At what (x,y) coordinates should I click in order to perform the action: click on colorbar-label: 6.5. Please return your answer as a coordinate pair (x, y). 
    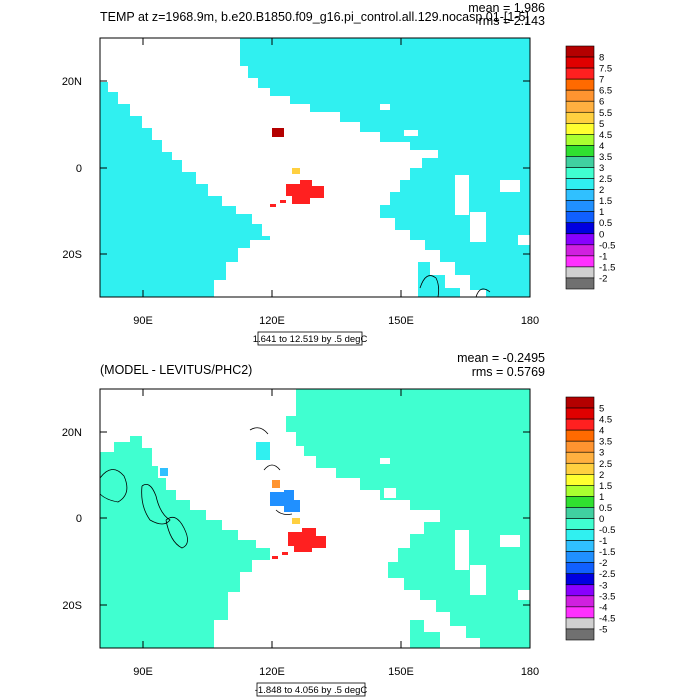
    Looking at the image, I should click on (605, 91).